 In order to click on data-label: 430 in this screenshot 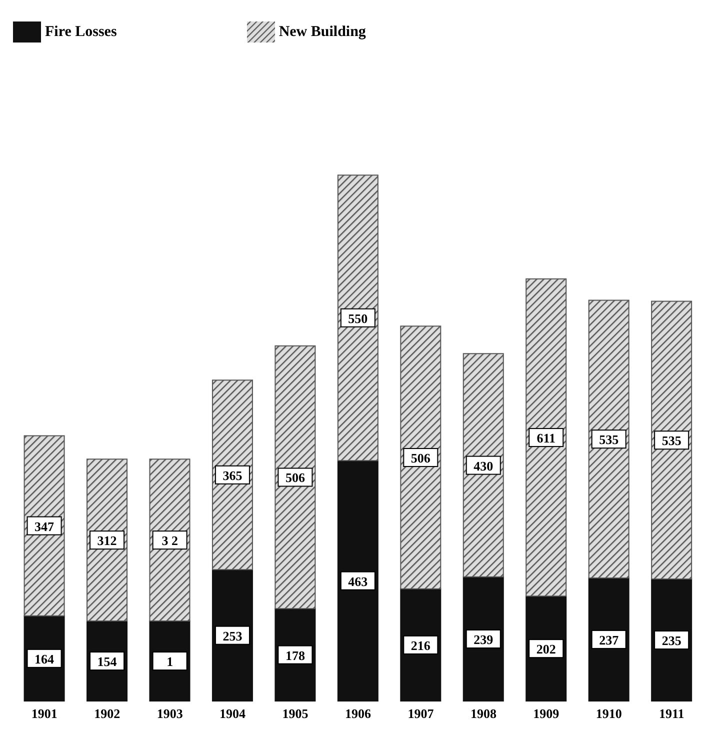, I will do `click(484, 466)`.